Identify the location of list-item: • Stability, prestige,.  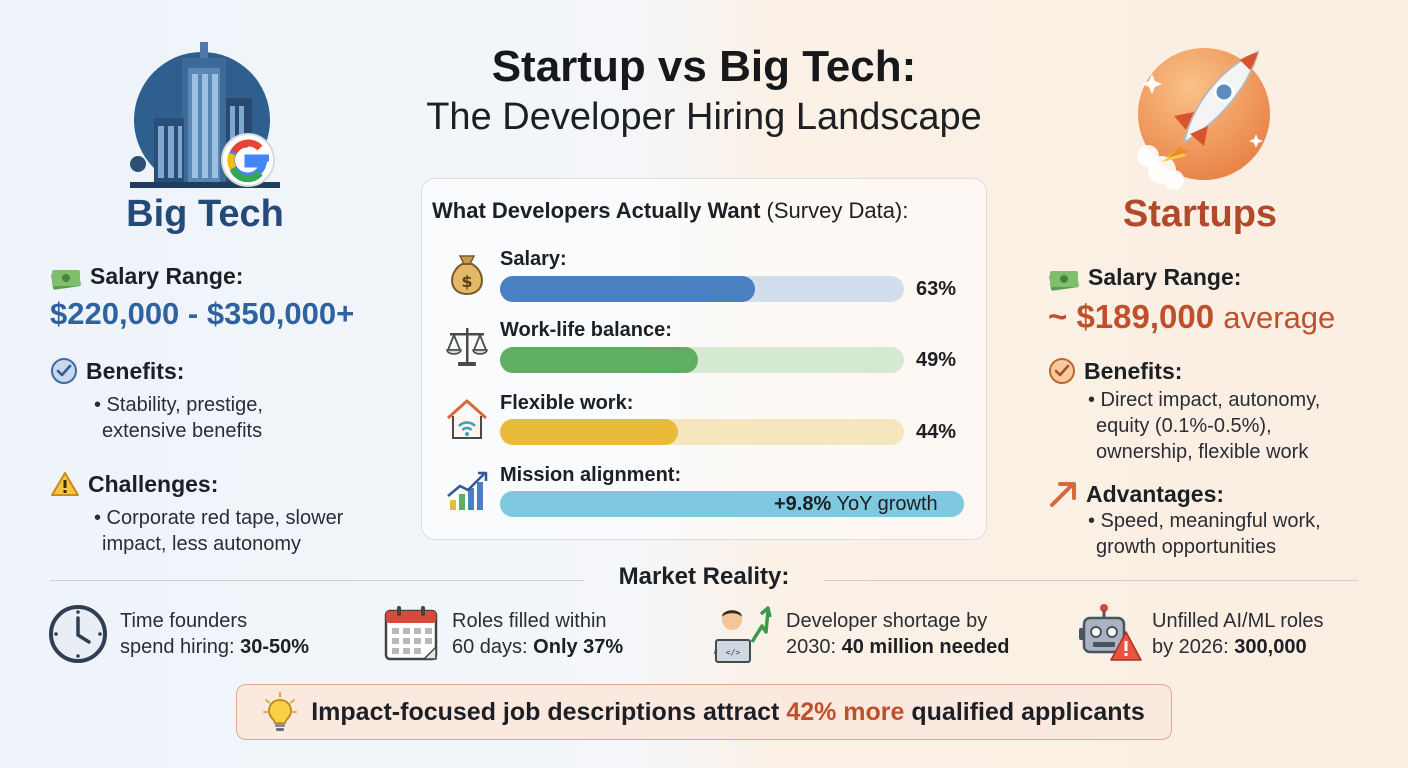
(178, 405).